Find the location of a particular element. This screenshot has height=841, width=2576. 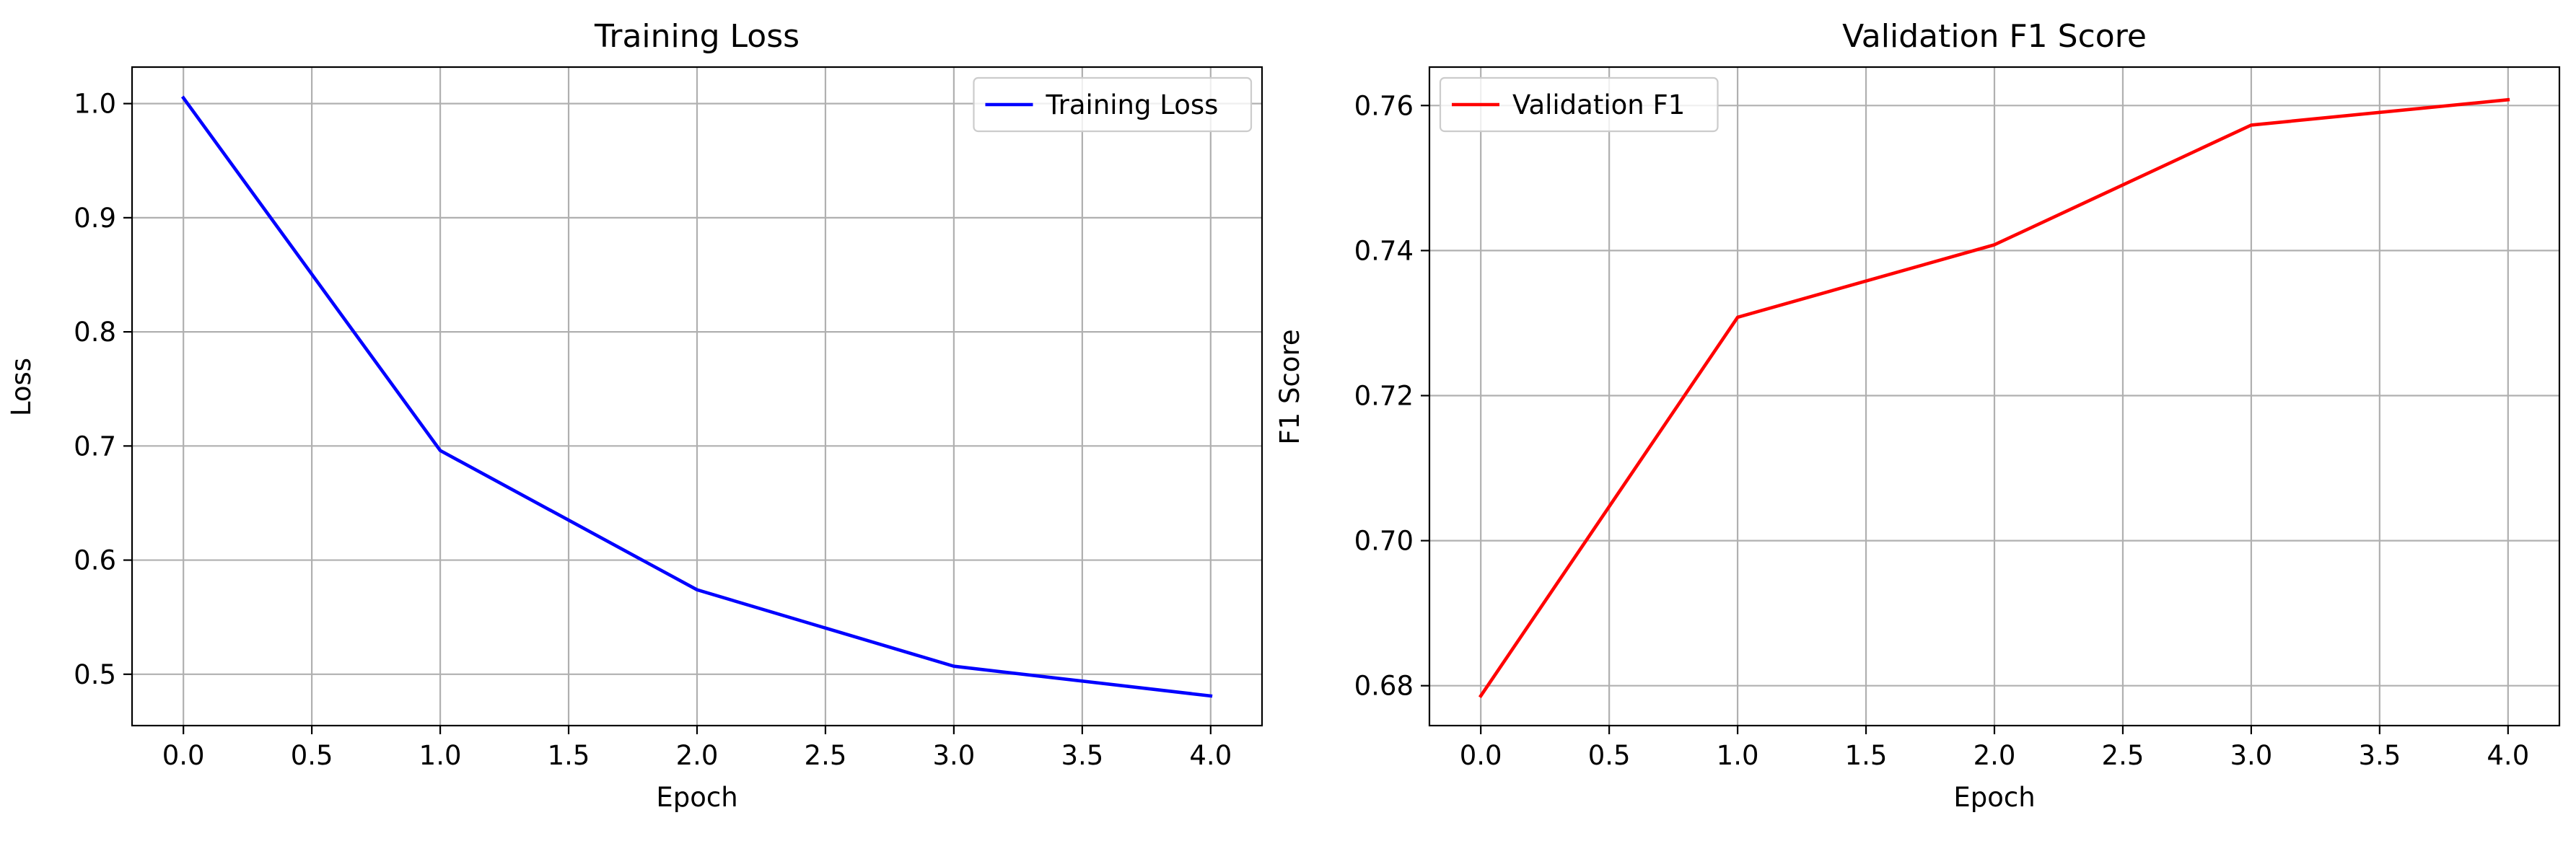

y-tick-label: 1.0 is located at coordinates (95, 104).